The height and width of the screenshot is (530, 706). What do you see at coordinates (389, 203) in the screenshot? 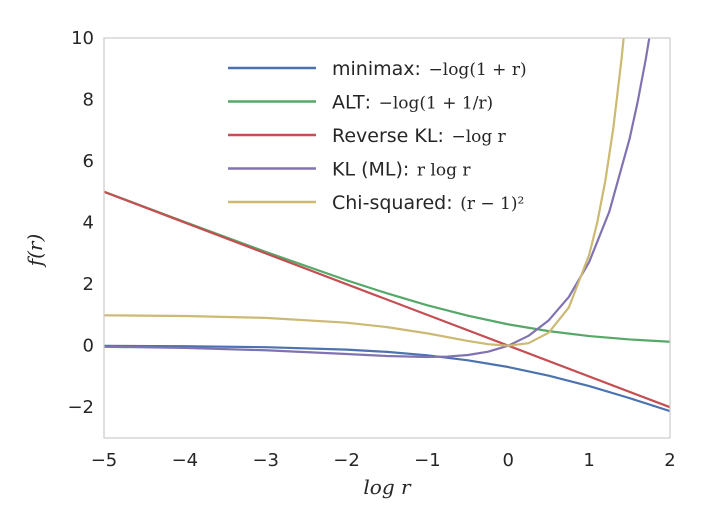
I see `legend-label: Chi-squared` at bounding box center [389, 203].